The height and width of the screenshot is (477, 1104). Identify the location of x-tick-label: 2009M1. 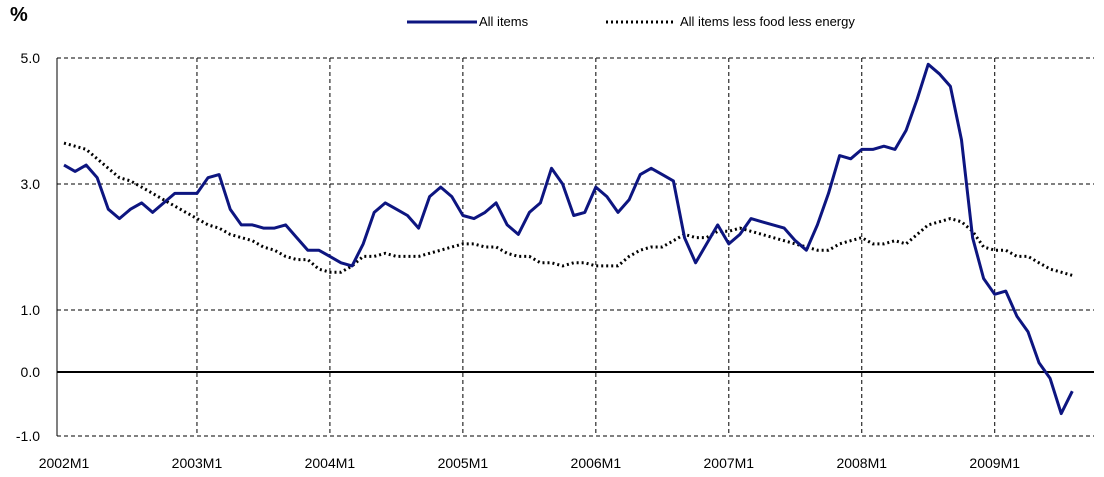
(994, 463).